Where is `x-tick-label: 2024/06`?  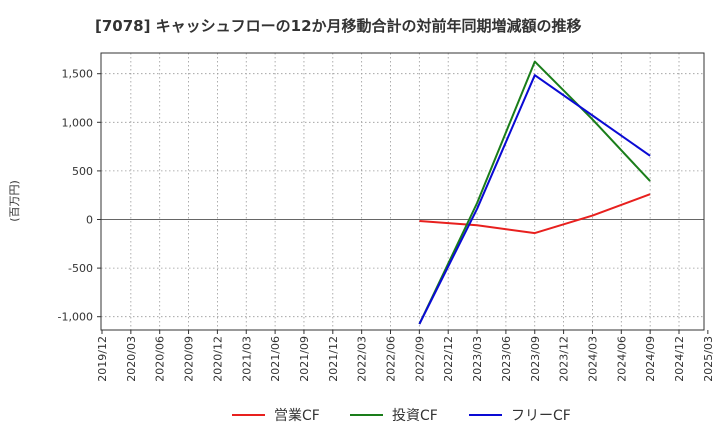 x-tick-label: 2024/06 is located at coordinates (621, 359).